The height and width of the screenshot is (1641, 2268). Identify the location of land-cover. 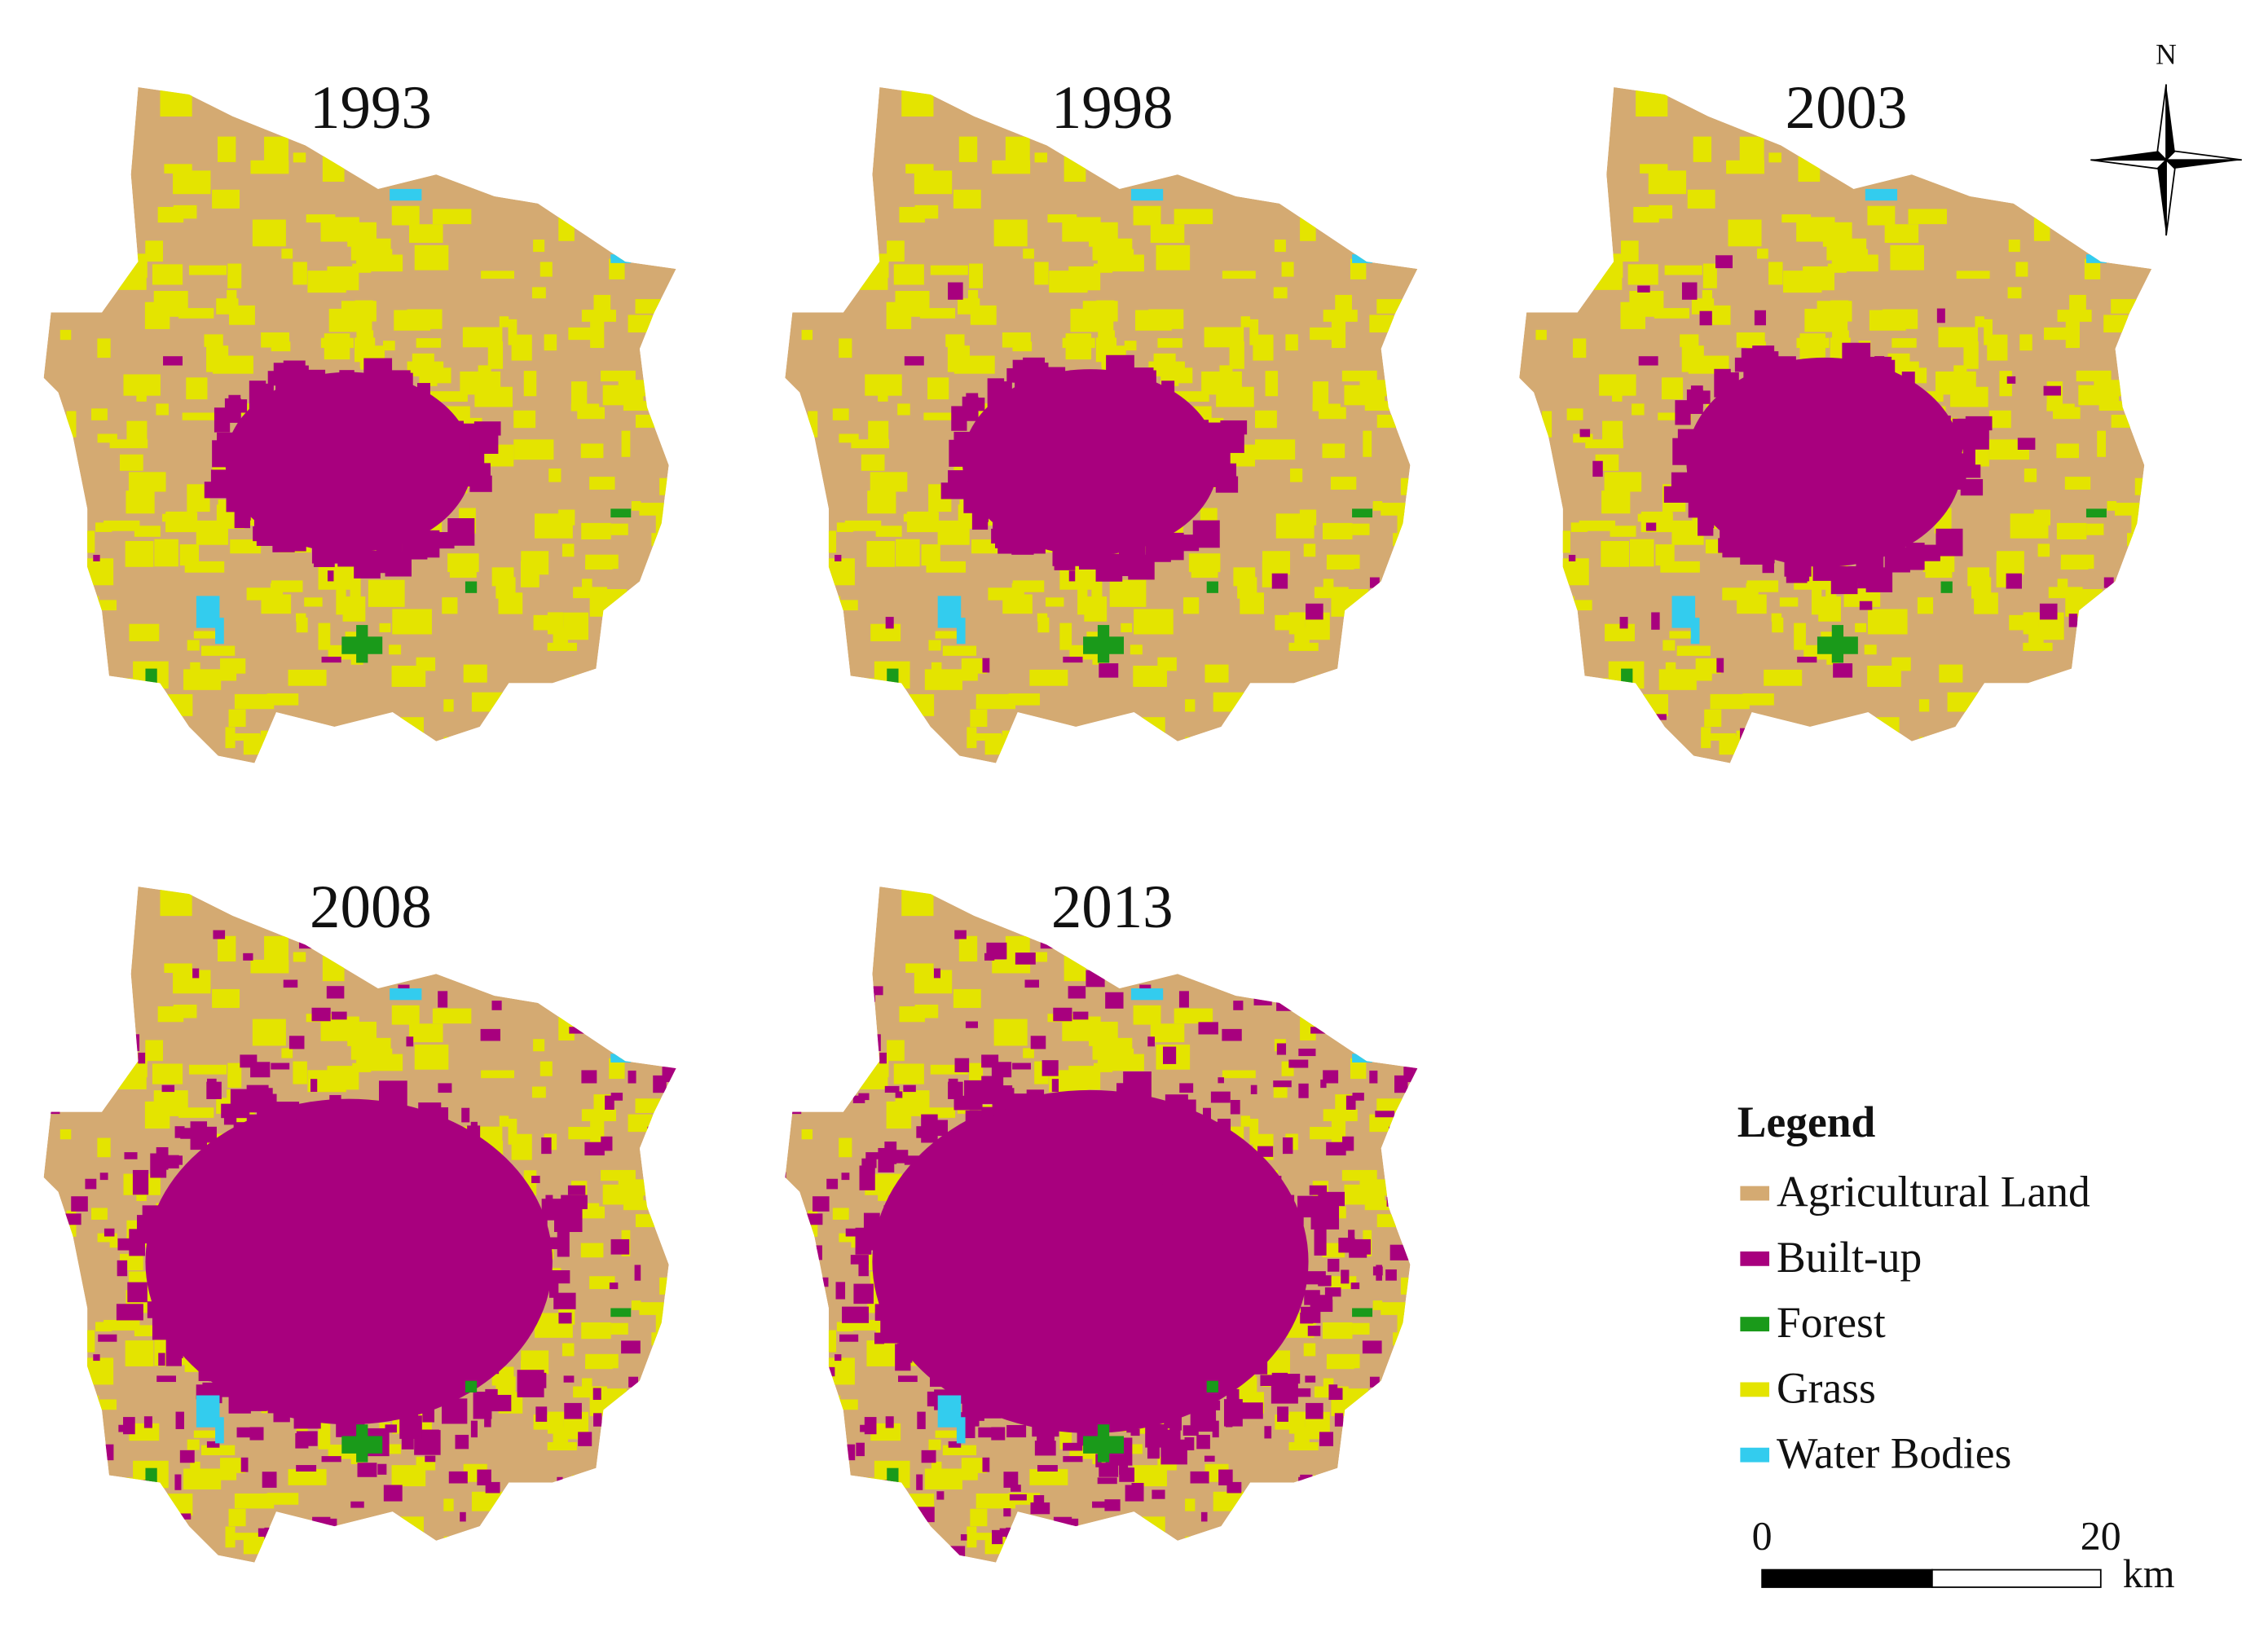
(1835, 425).